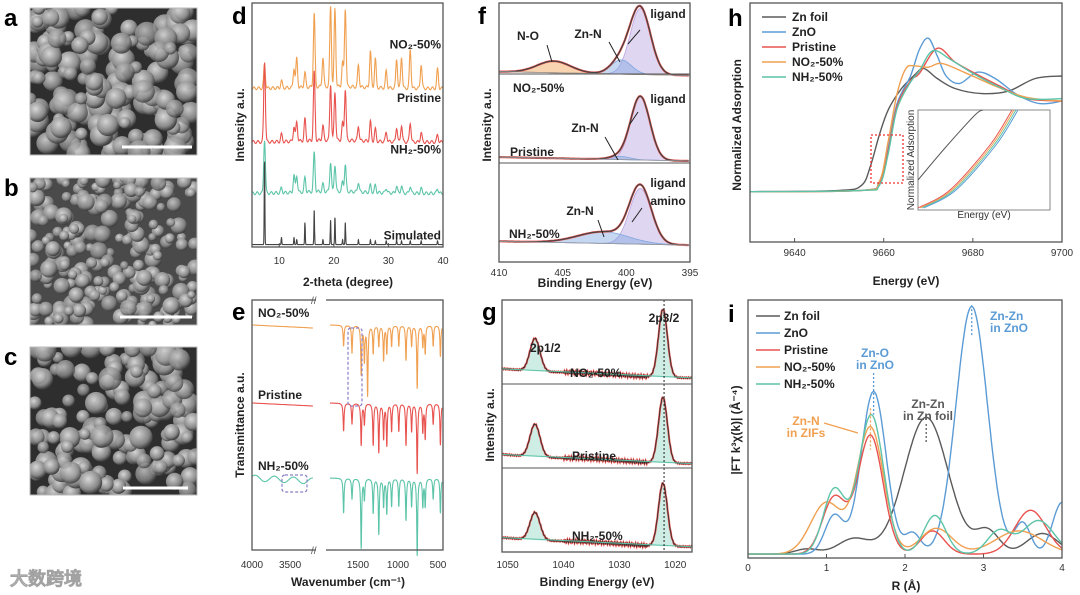 The width and height of the screenshot is (1080, 595). What do you see at coordinates (667, 183) in the screenshot?
I see `peak-annotation: ligand` at bounding box center [667, 183].